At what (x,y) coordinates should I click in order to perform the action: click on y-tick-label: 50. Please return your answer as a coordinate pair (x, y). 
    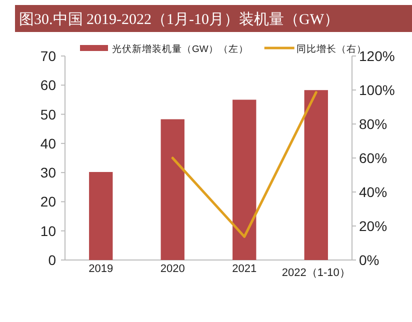
    Looking at the image, I should click on (48, 114).